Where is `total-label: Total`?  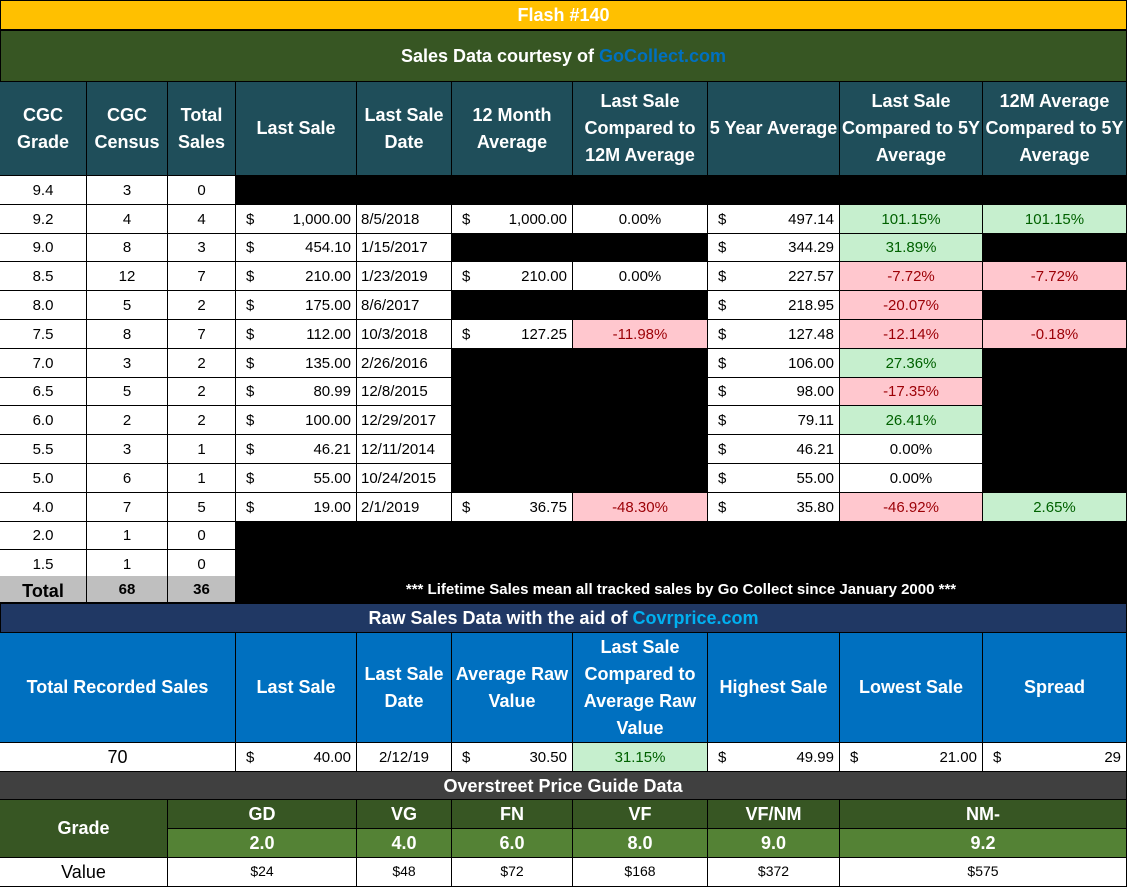
total-label: Total is located at coordinates (43, 589).